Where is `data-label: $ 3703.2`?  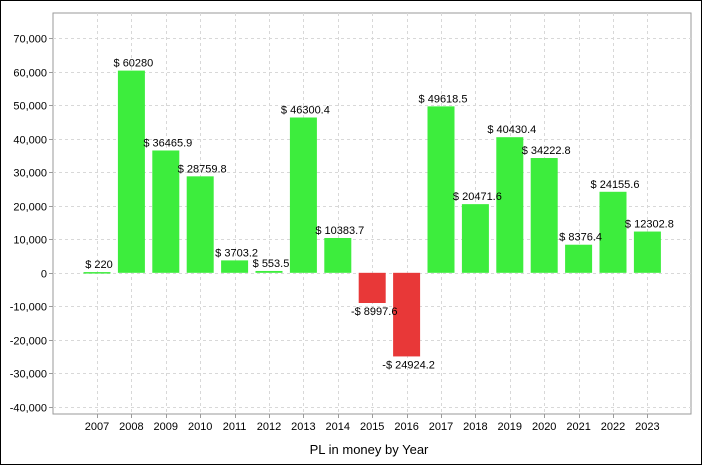
data-label: $ 3703.2 is located at coordinates (236, 253).